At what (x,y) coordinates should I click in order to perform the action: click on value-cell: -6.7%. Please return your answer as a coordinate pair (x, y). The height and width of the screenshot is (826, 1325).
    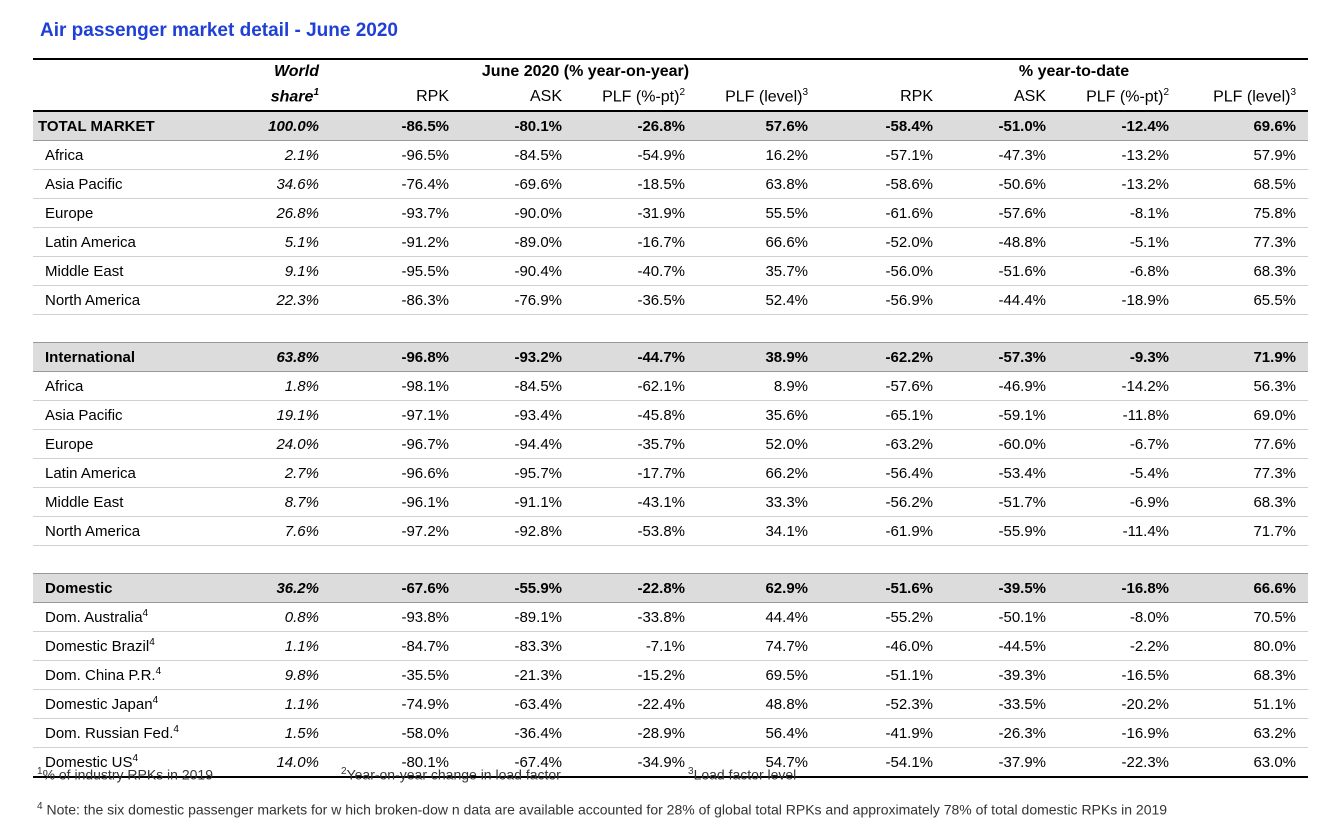
    Looking at the image, I should click on (1120, 444).